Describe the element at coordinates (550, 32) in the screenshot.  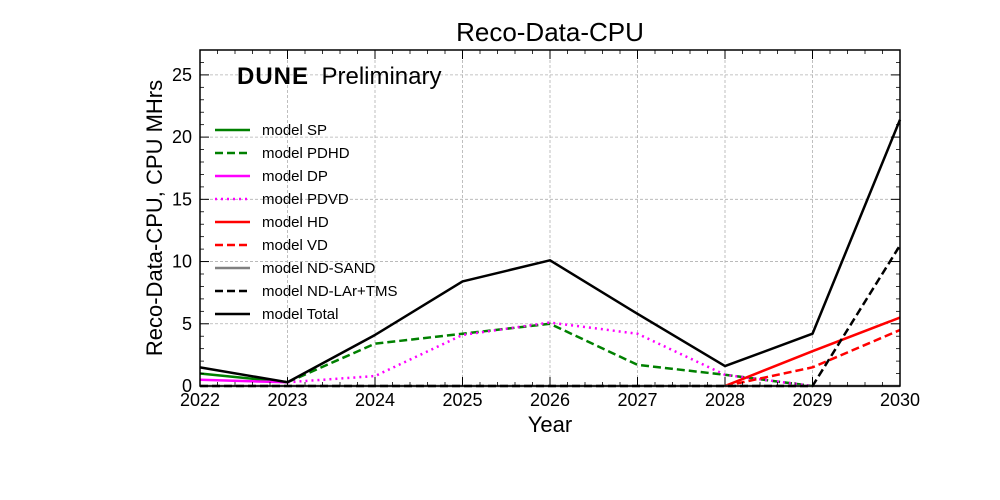
I see `chart-title: Reco-Data-CPU` at that location.